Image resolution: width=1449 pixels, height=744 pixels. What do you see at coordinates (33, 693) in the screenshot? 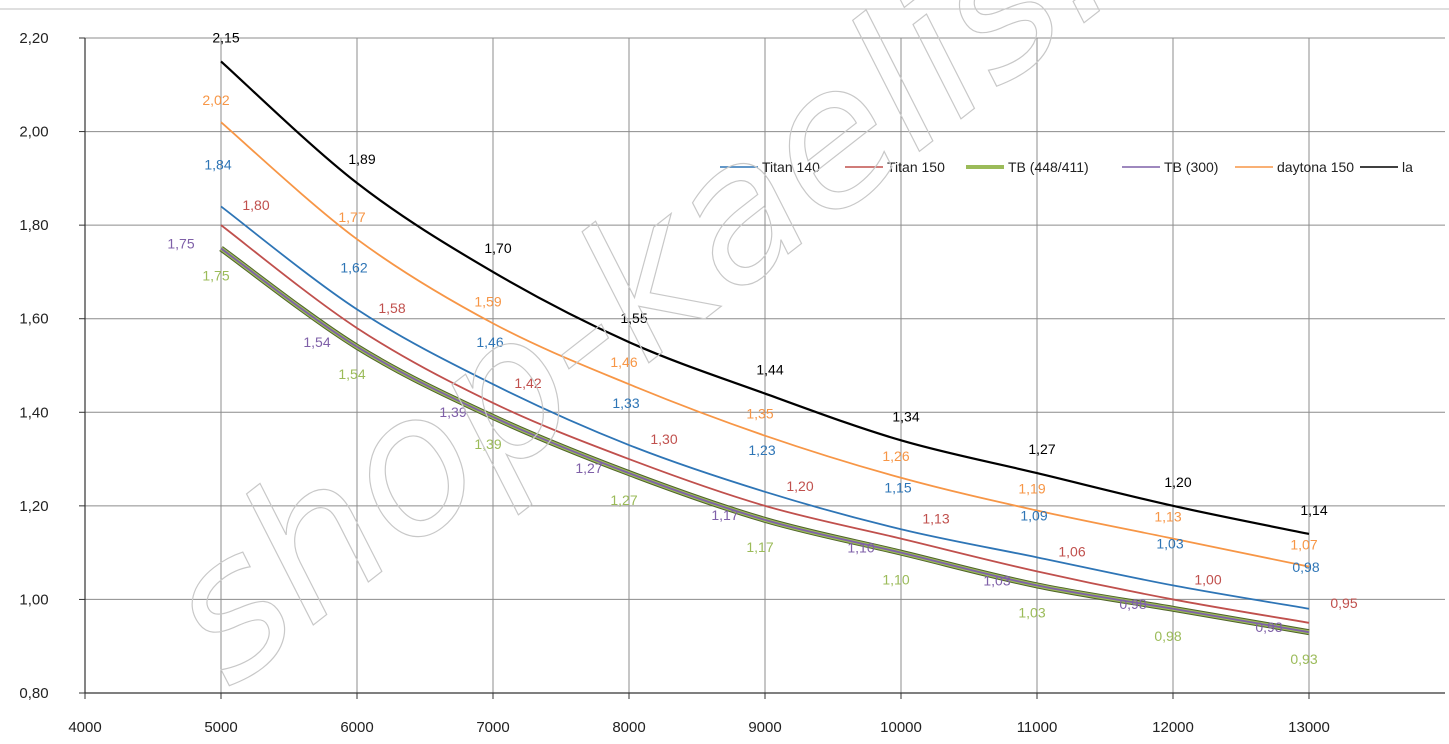
I see `y-tick-label: 0,80` at bounding box center [33, 693].